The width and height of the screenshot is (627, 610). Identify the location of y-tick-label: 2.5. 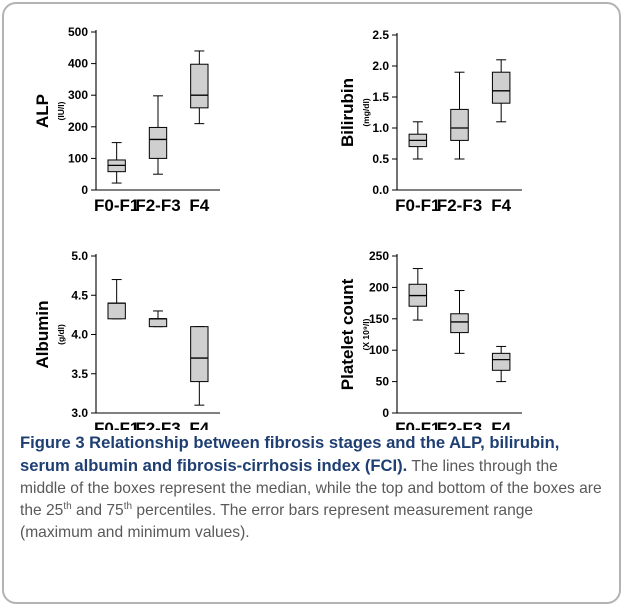
(380, 35).